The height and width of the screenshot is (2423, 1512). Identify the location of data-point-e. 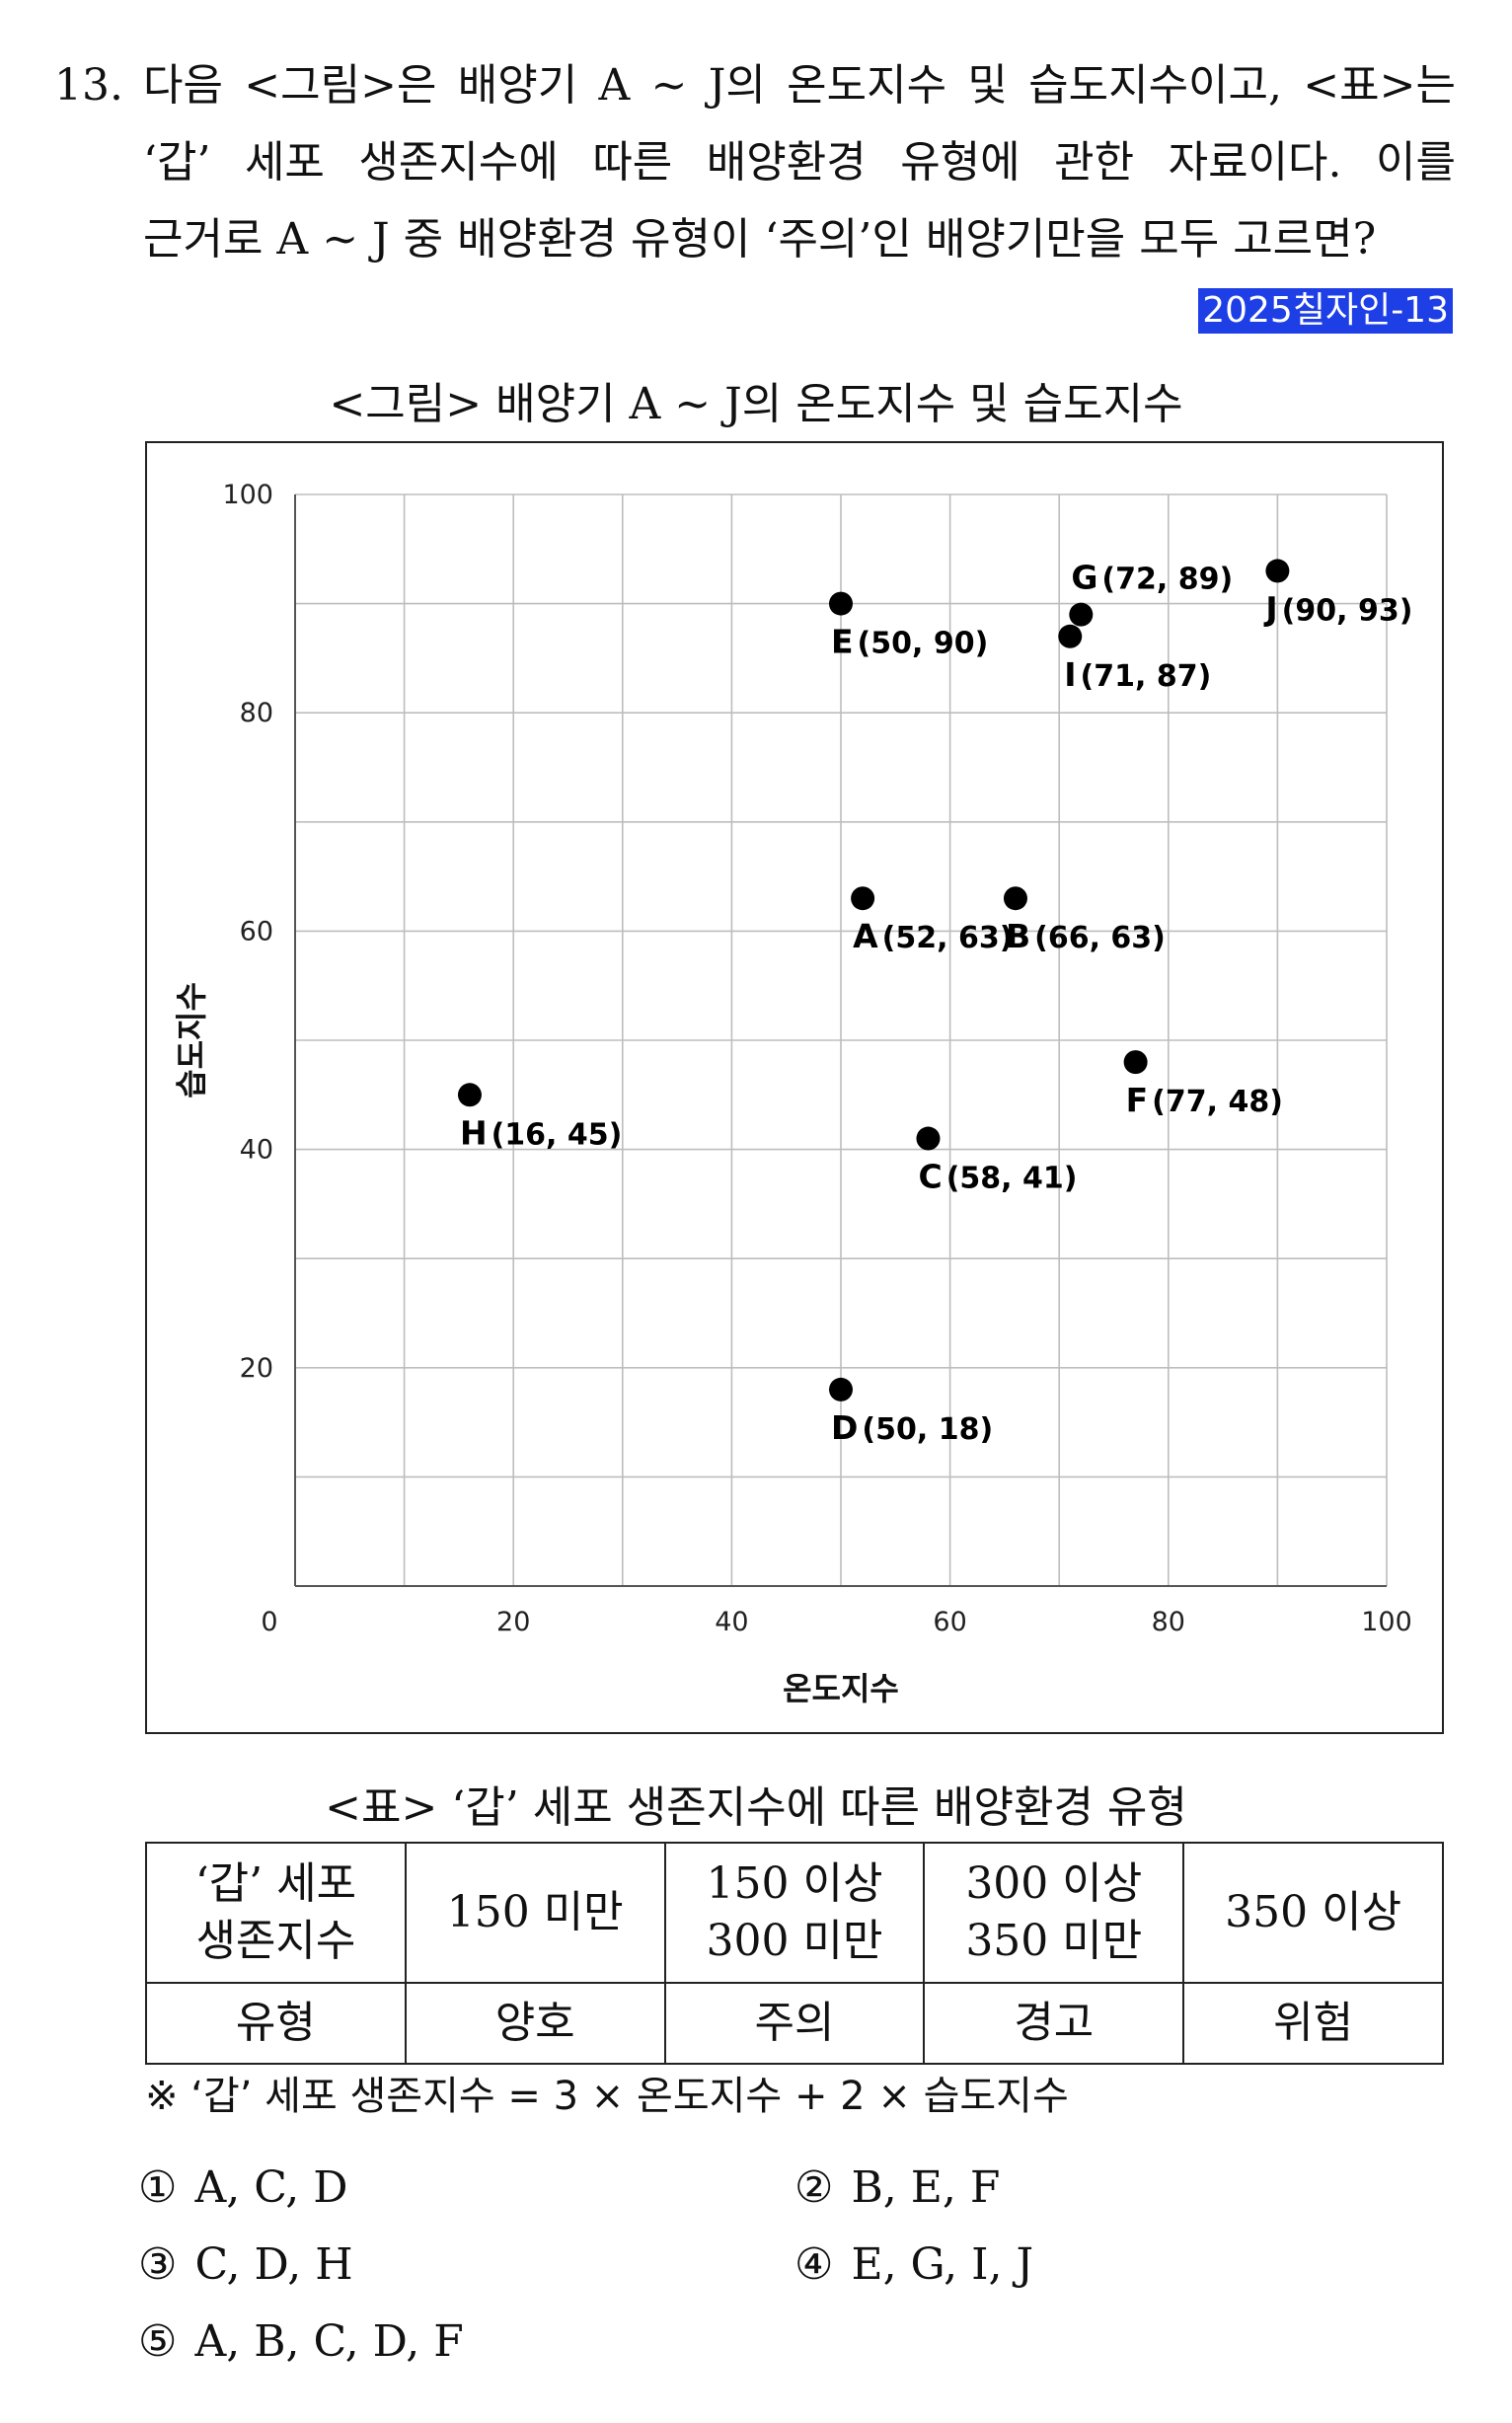
(841, 604).